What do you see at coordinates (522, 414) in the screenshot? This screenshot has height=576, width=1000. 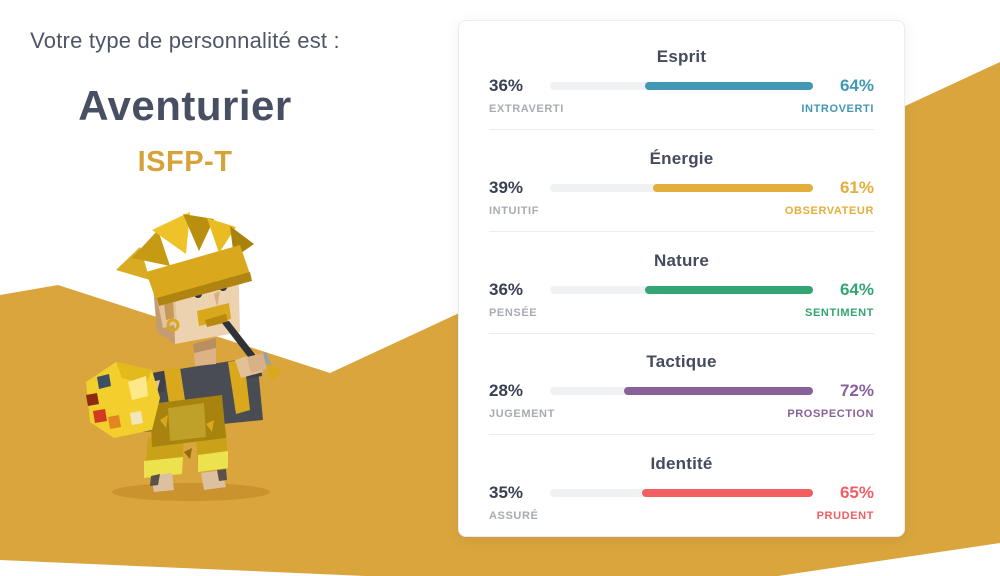 I see `trait-left-label: JUGEMENT` at bounding box center [522, 414].